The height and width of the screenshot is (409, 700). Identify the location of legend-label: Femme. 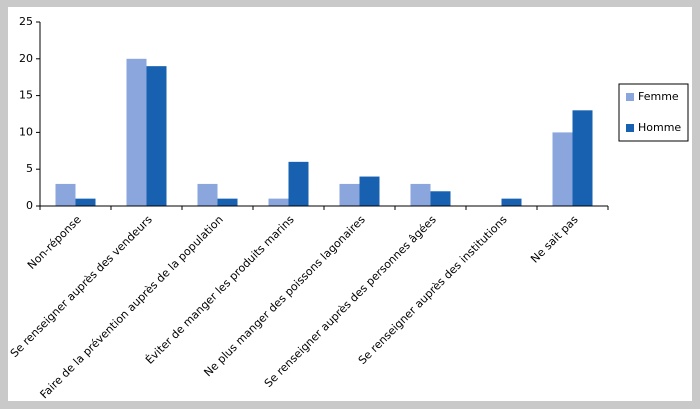
(658, 96).